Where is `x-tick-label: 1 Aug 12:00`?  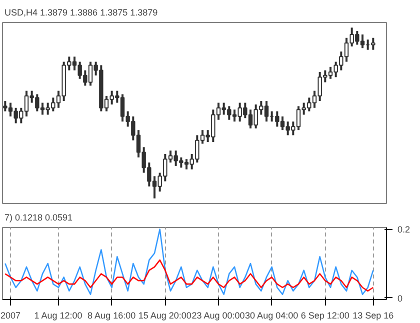
x-tick-label: 1 Aug 12:00 is located at coordinates (58, 315).